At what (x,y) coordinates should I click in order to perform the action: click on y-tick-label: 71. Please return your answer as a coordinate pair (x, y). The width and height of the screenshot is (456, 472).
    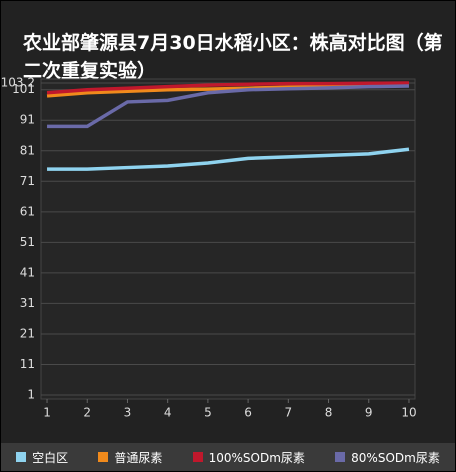
    Looking at the image, I should click on (27, 181).